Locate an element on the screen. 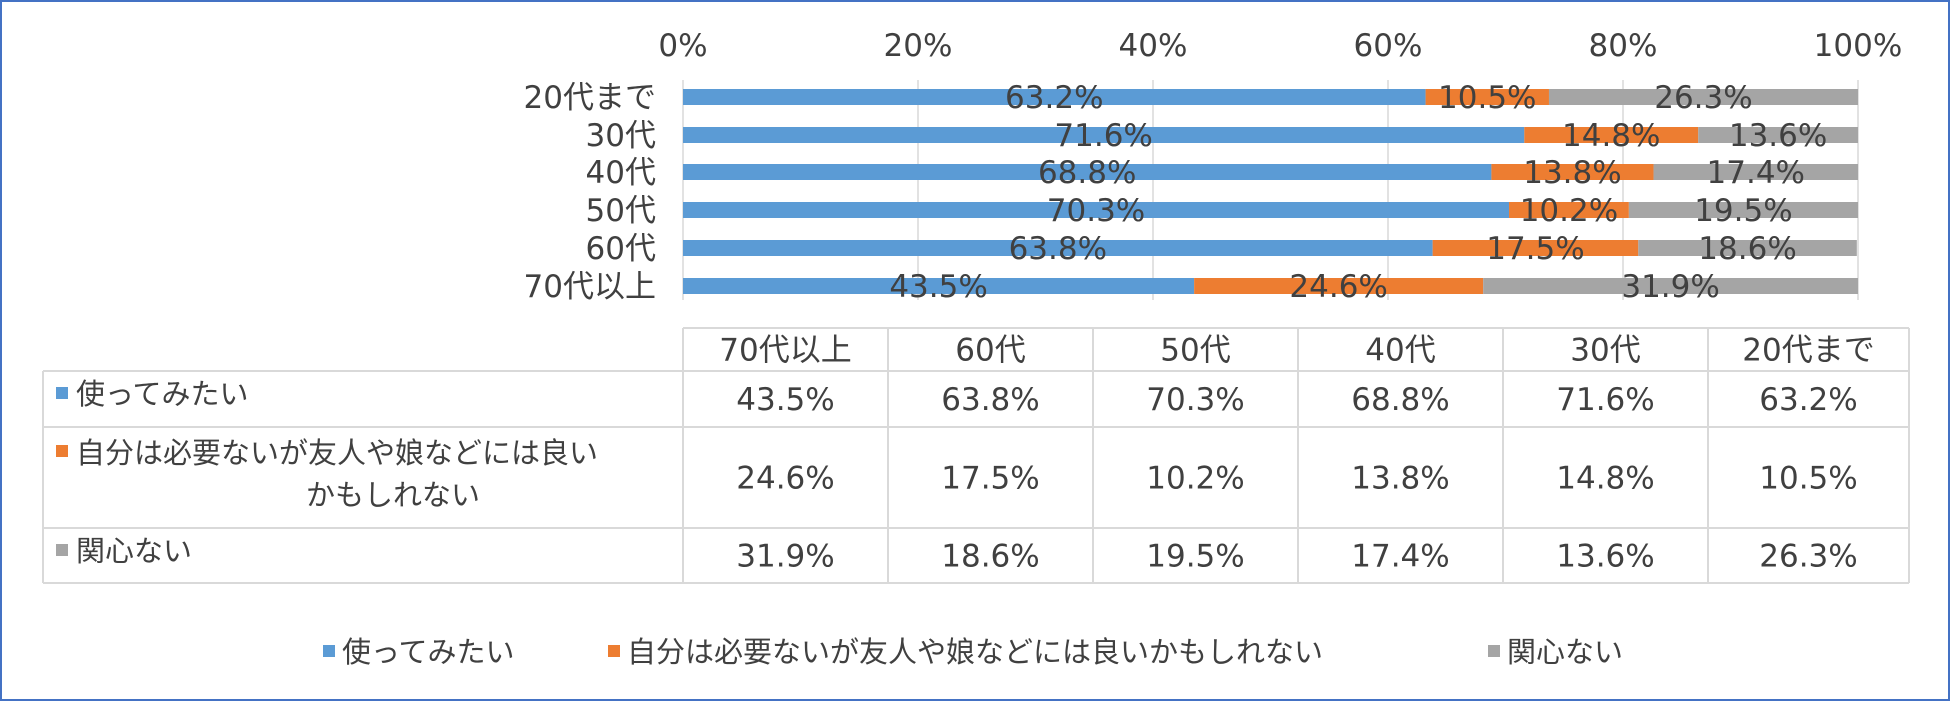 The image size is (1950, 701). legend-label: 自分は必要ないが友人や娘などには良いかもしれない is located at coordinates (975, 652).